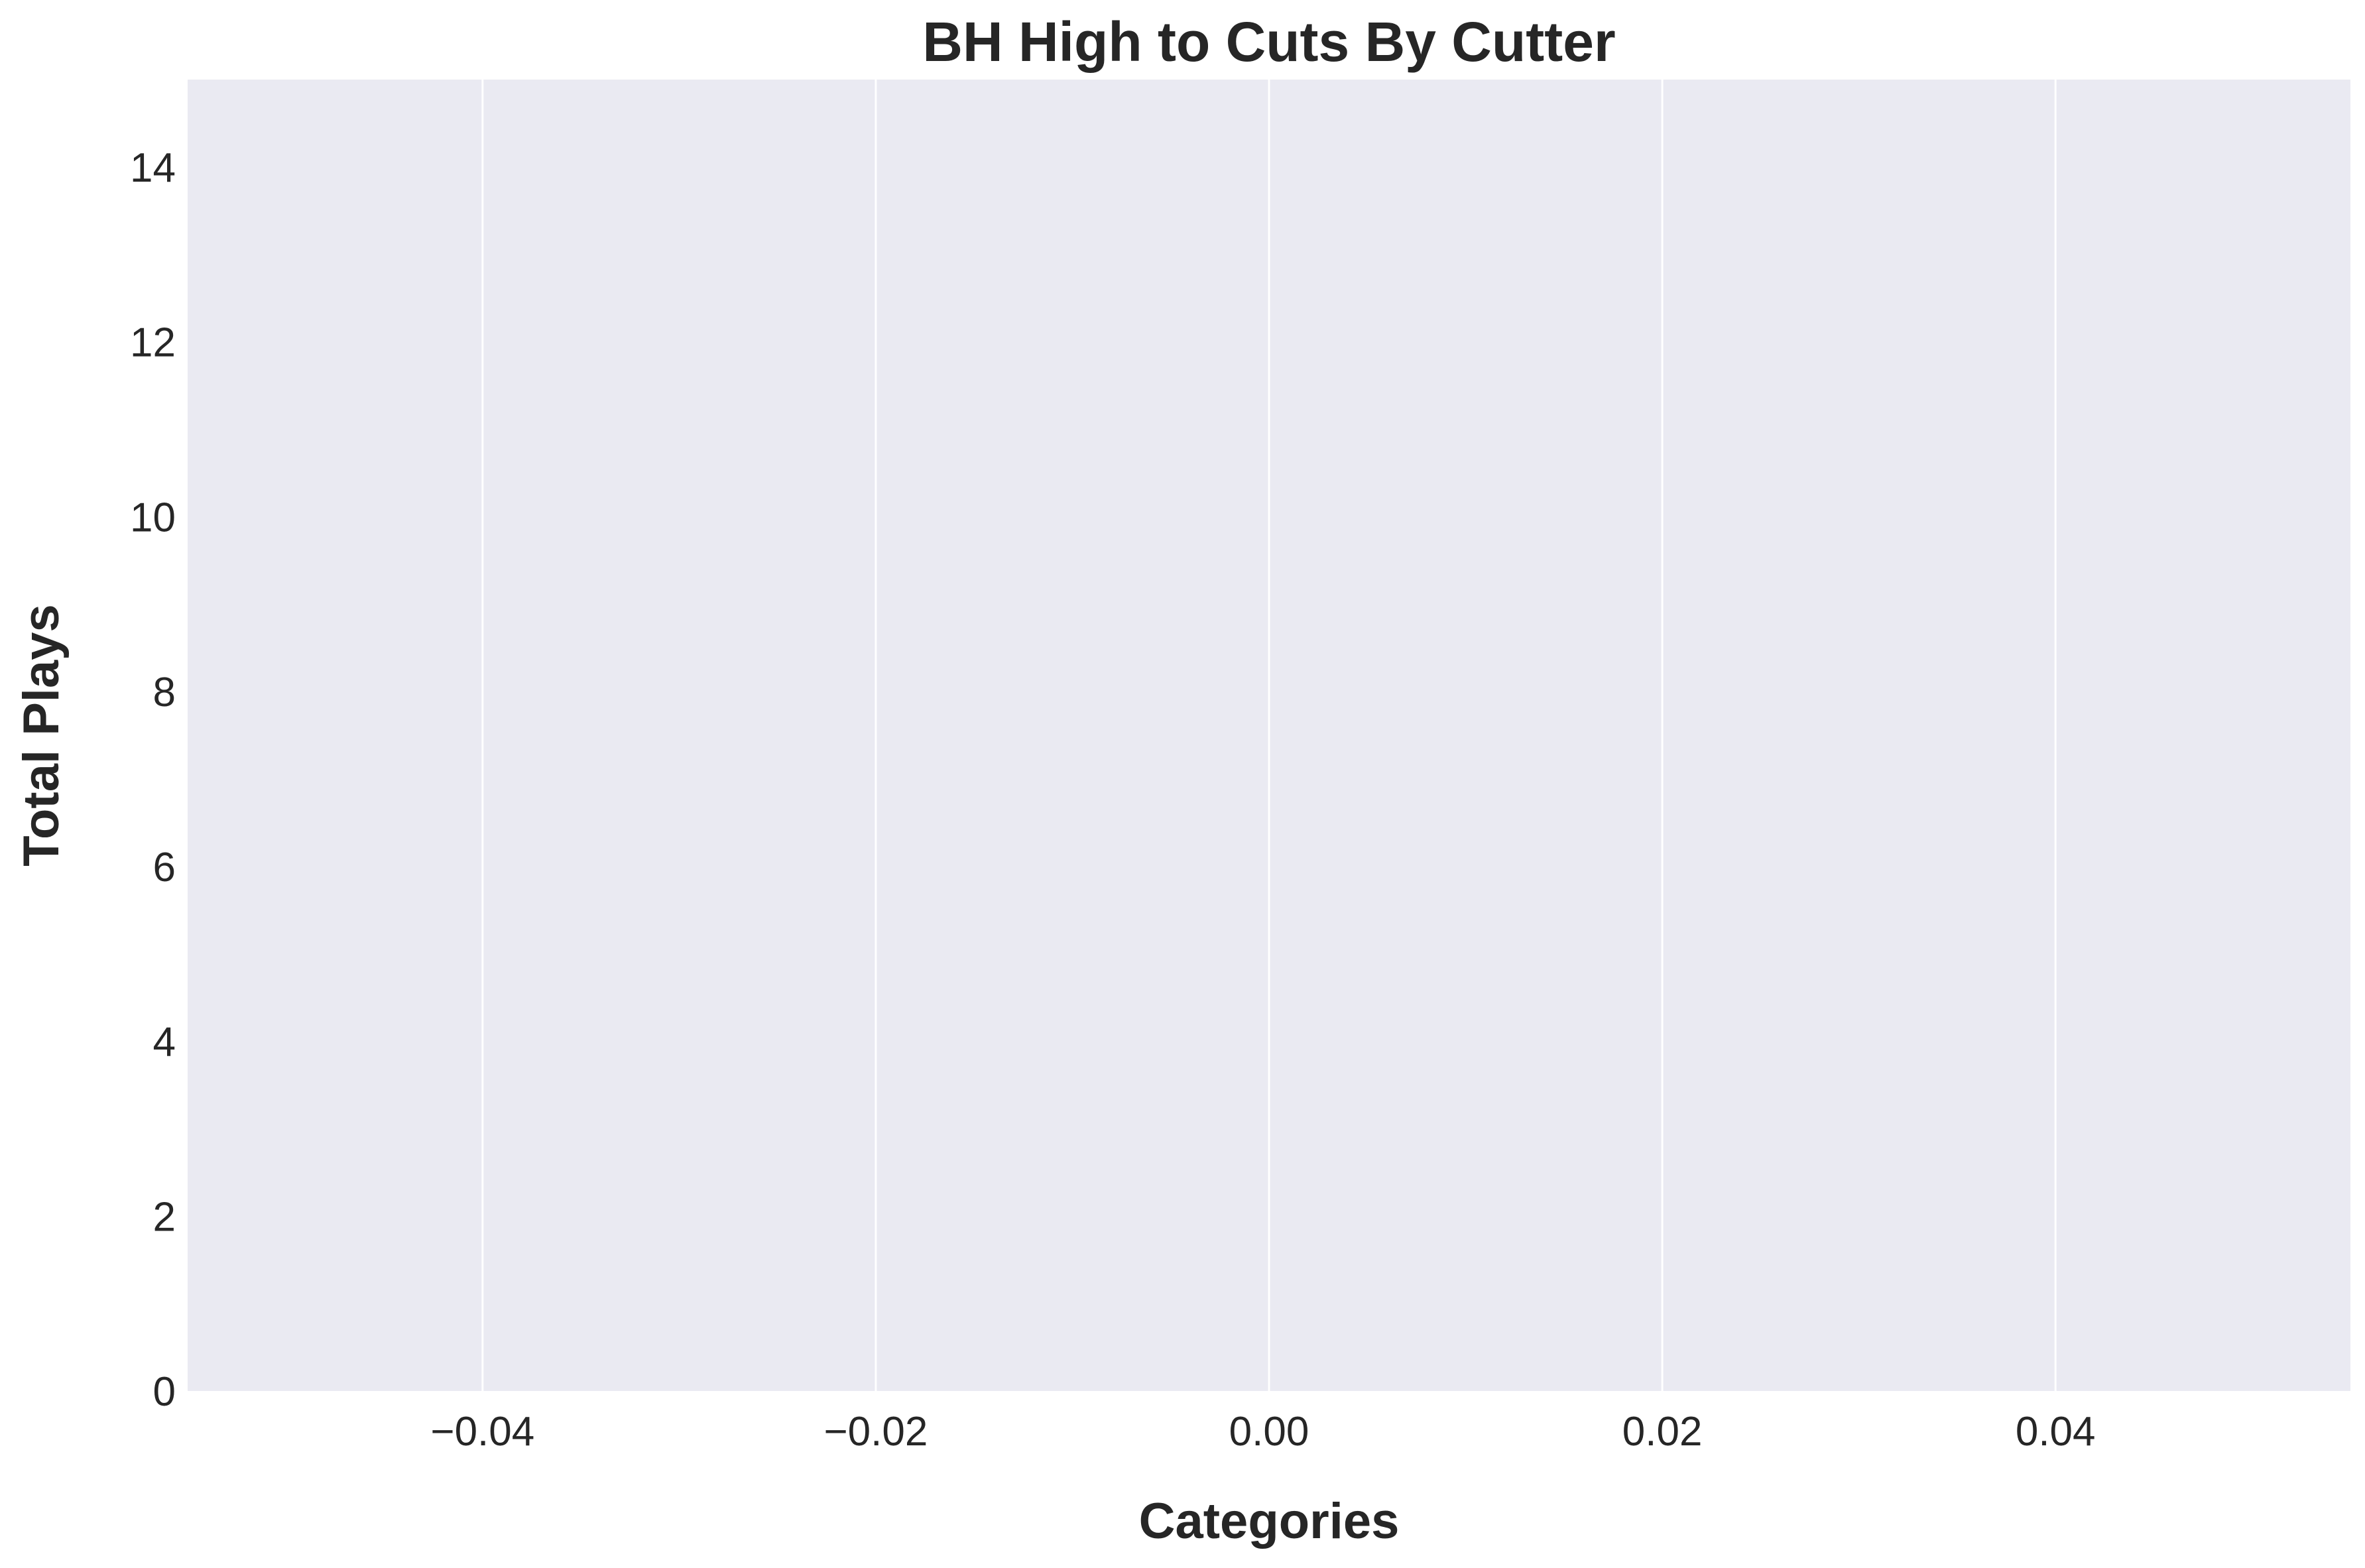 The width and height of the screenshot is (2365, 1568). I want to click on x-tick-label: 0.02, so click(1662, 1432).